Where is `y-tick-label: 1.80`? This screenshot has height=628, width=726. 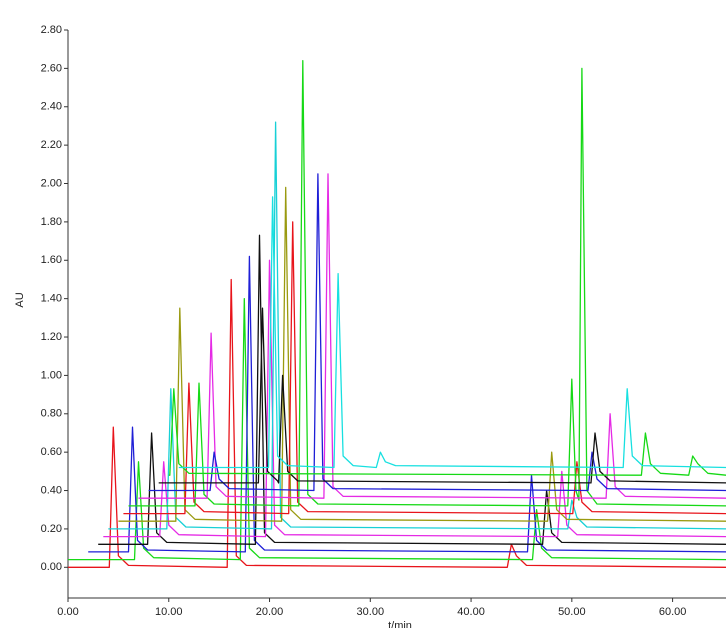 y-tick-label: 1.80 is located at coordinates (51, 222).